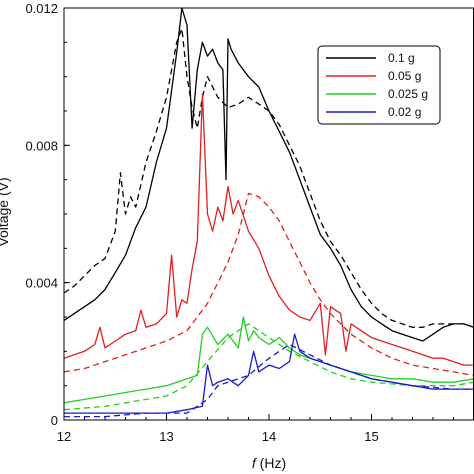  I want to click on y-axis-label-group: Voltage (V), so click(5, 211).